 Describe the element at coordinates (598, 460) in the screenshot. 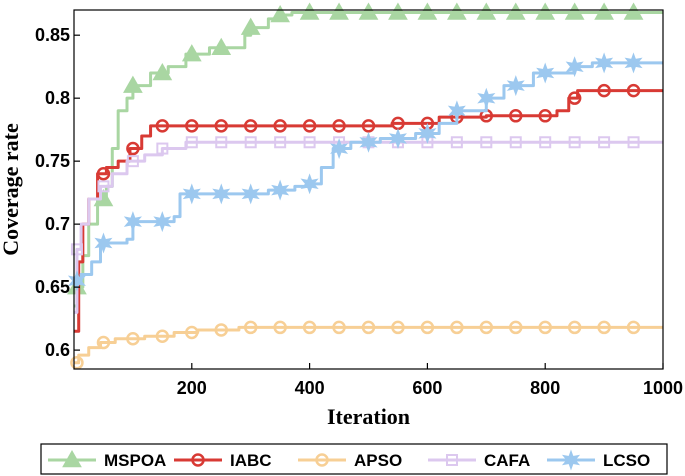

I see `legend-item-lcso: LCSO` at that location.